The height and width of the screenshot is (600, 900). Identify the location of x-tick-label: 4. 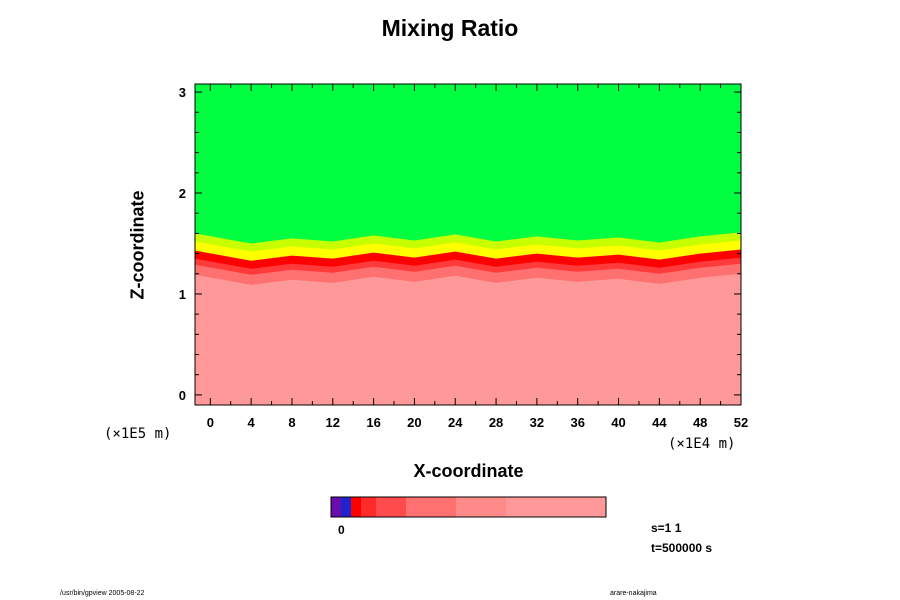
(252, 422).